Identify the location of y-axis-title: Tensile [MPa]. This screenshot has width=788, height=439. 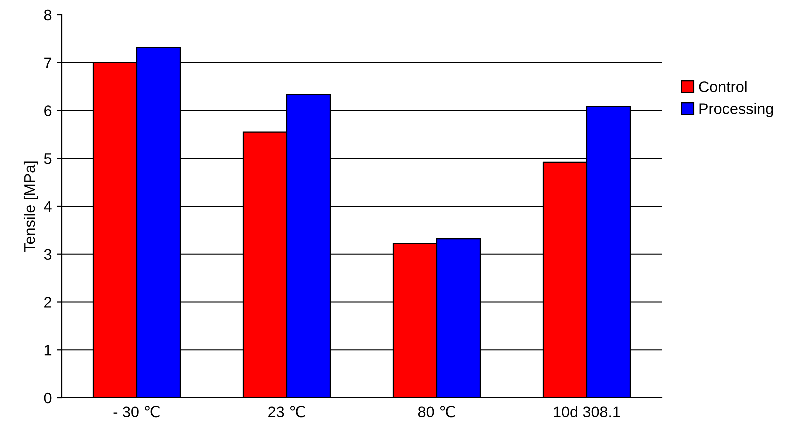
(31, 207).